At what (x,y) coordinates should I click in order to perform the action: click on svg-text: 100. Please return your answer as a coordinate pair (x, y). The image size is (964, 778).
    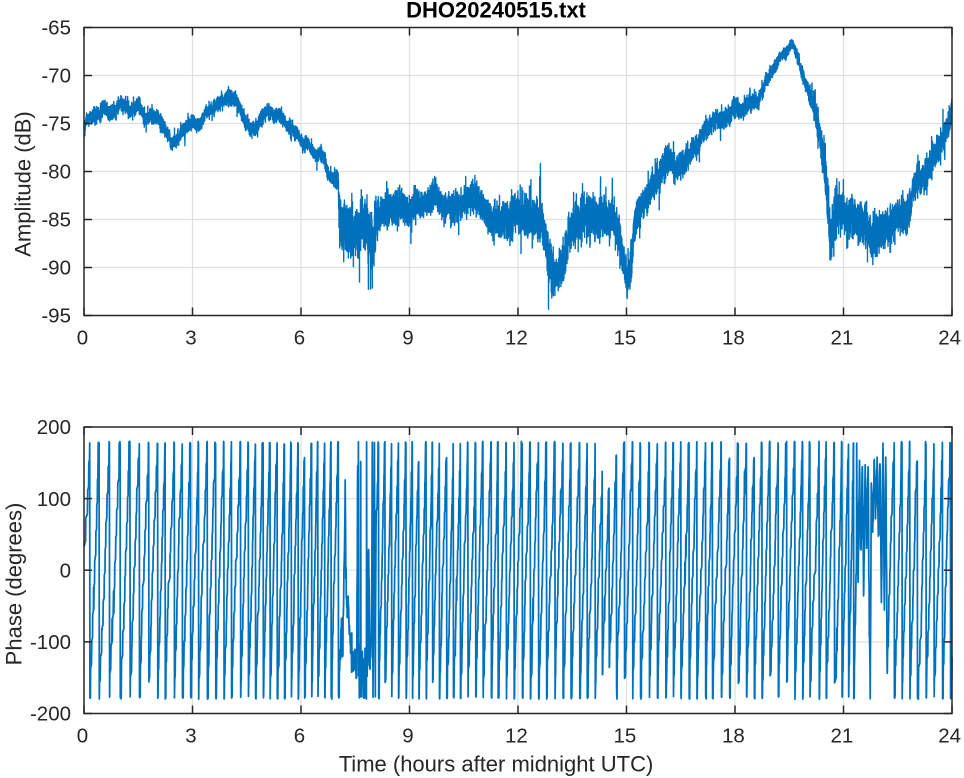
    Looking at the image, I should click on (54, 499).